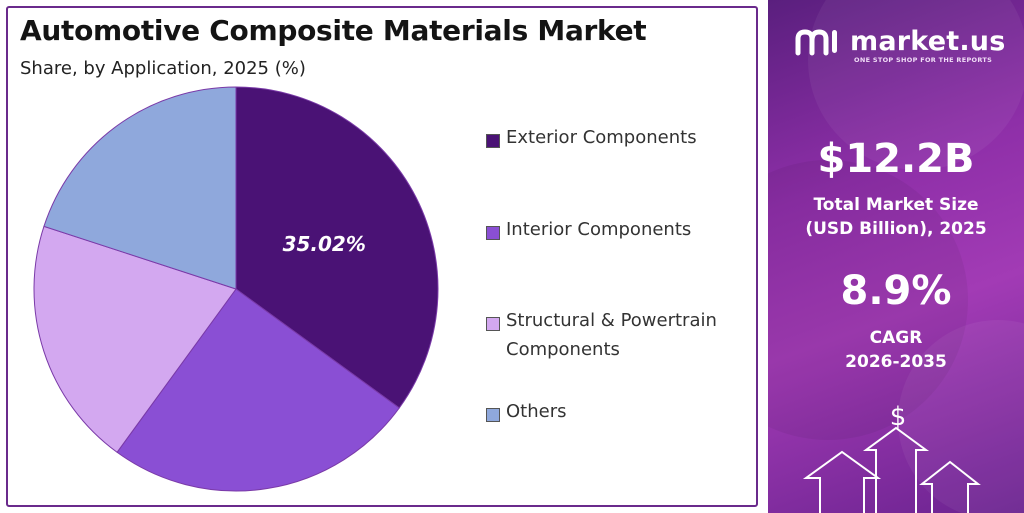 The image size is (1024, 513). What do you see at coordinates (599, 229) in the screenshot?
I see `legend-label-interior: Interior Components` at bounding box center [599, 229].